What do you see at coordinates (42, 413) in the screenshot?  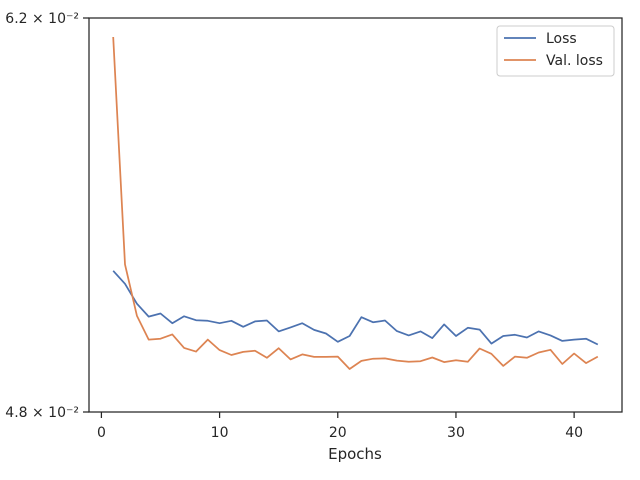 I see `y-tick-label: 4.8 × 10⁻²` at bounding box center [42, 413].